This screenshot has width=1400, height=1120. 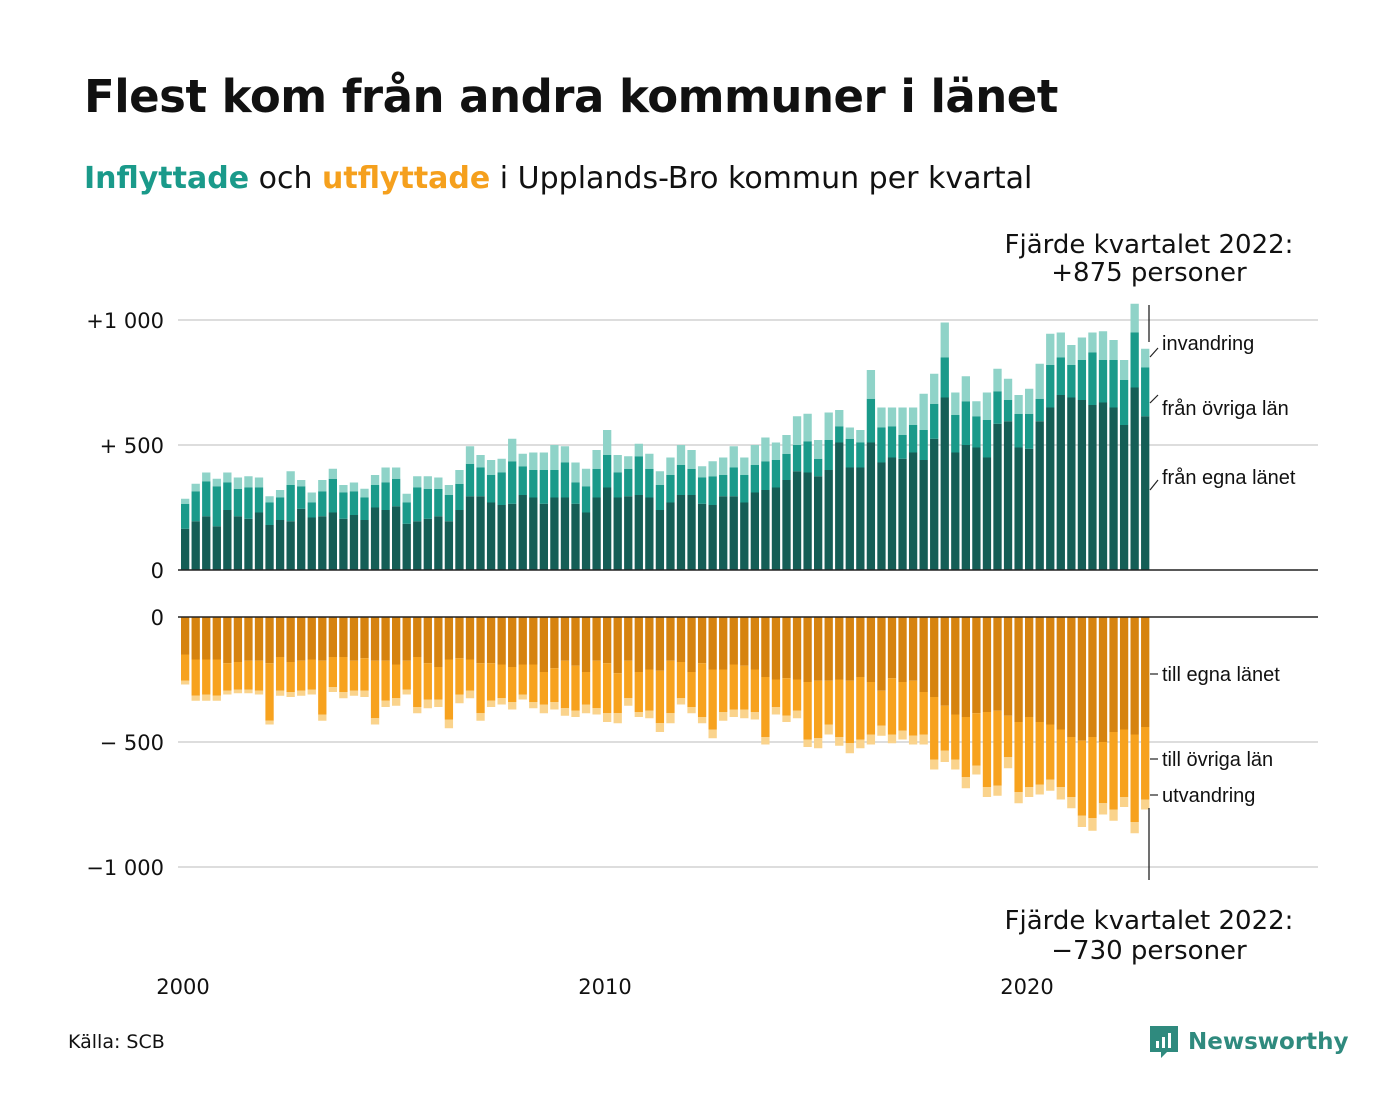 What do you see at coordinates (1208, 796) in the screenshot?
I see `series-label-outflow: utvandring` at bounding box center [1208, 796].